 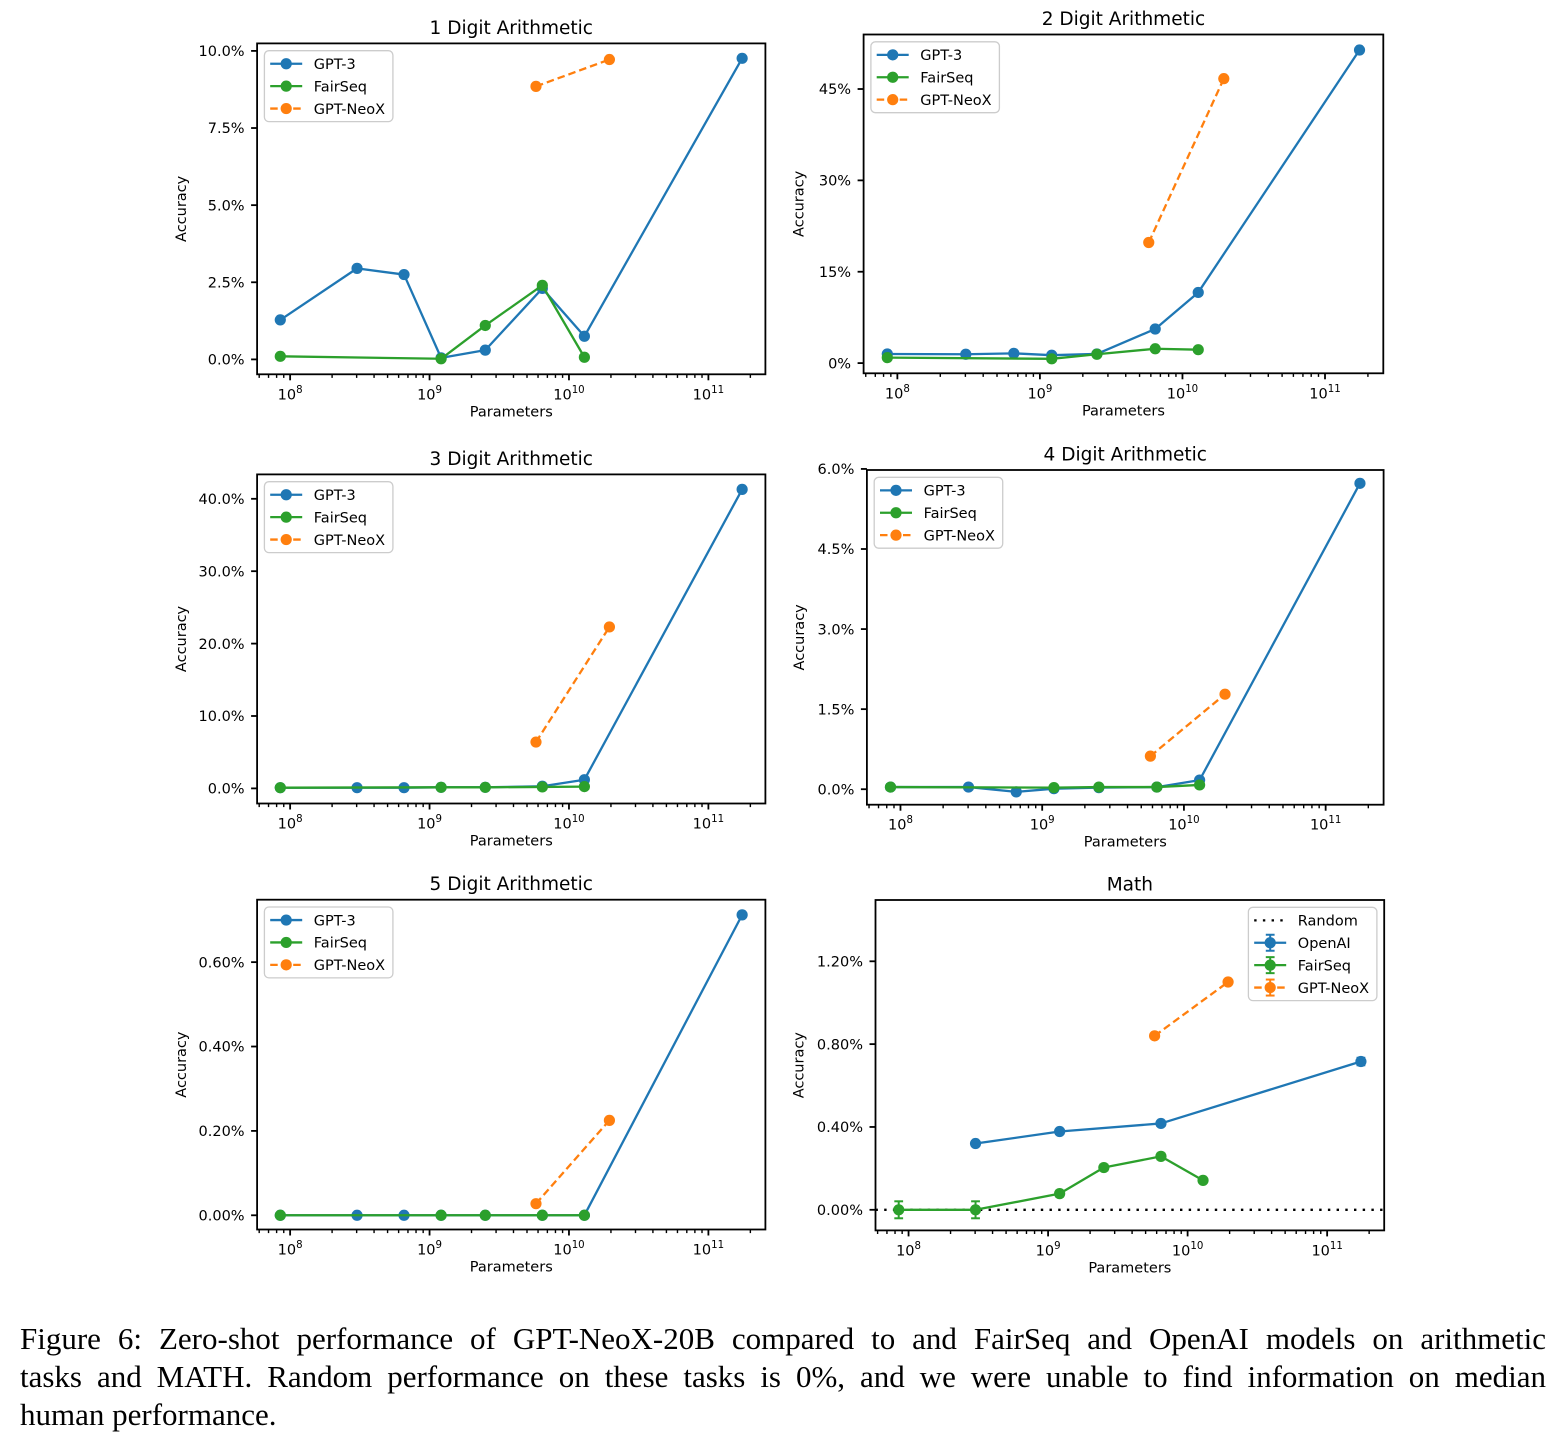 What do you see at coordinates (226, 206) in the screenshot?
I see `y-tick-label: 5.0%` at bounding box center [226, 206].